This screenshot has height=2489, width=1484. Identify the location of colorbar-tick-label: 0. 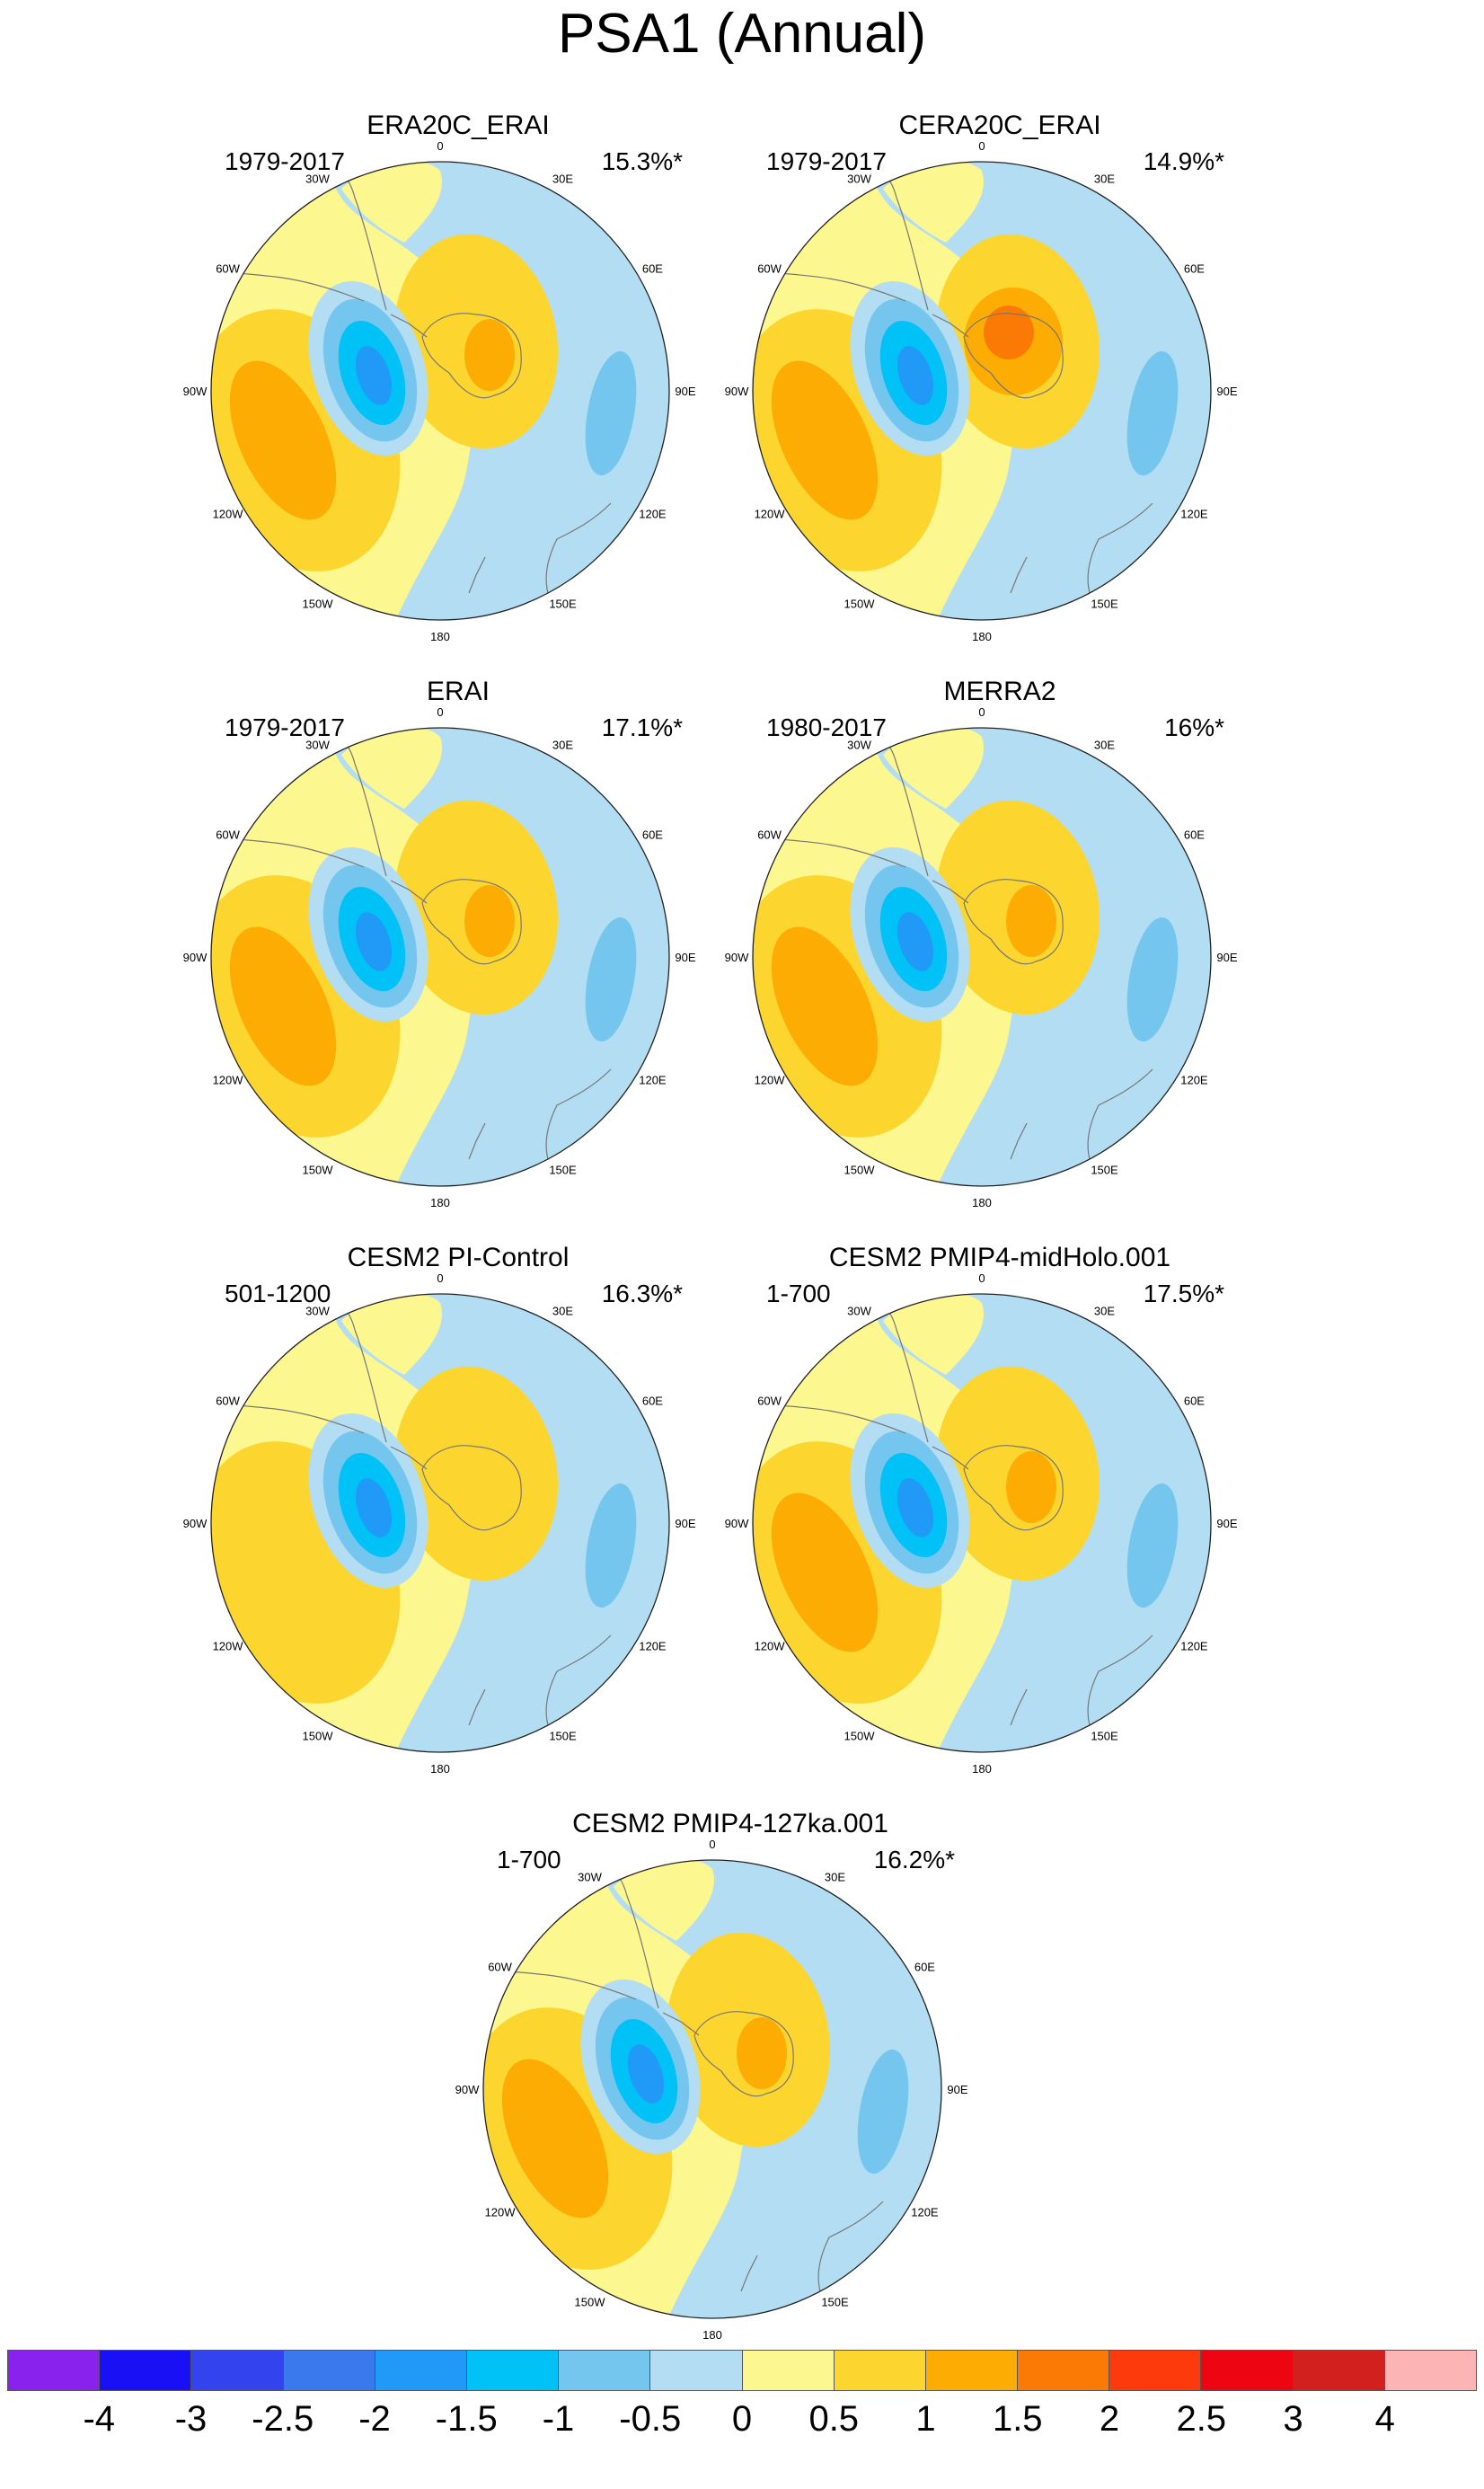
(742, 2419).